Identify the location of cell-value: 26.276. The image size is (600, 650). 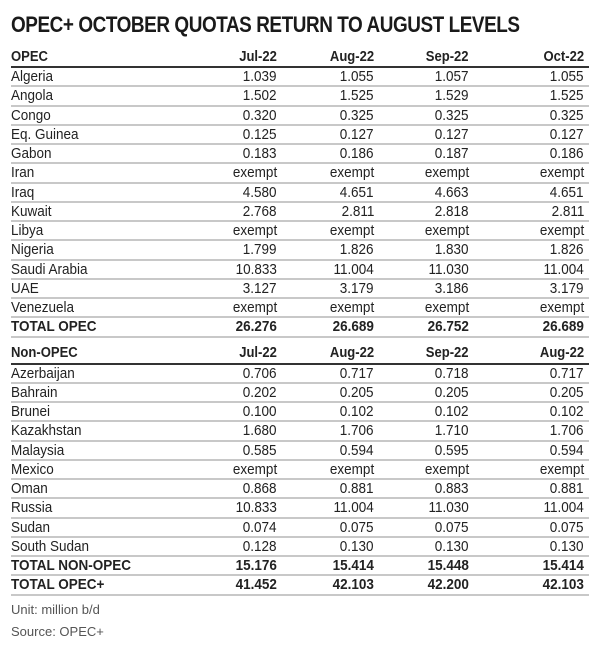
(244, 326).